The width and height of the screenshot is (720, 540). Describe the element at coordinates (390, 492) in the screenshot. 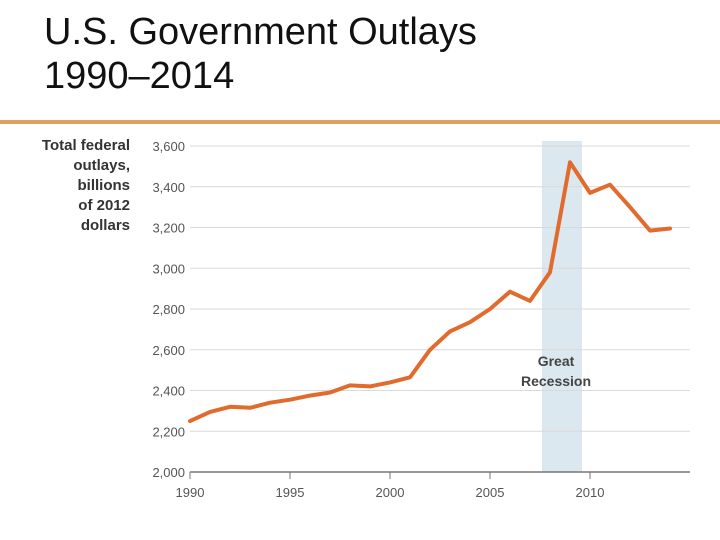

I see `x-tick-label: 2000` at that location.